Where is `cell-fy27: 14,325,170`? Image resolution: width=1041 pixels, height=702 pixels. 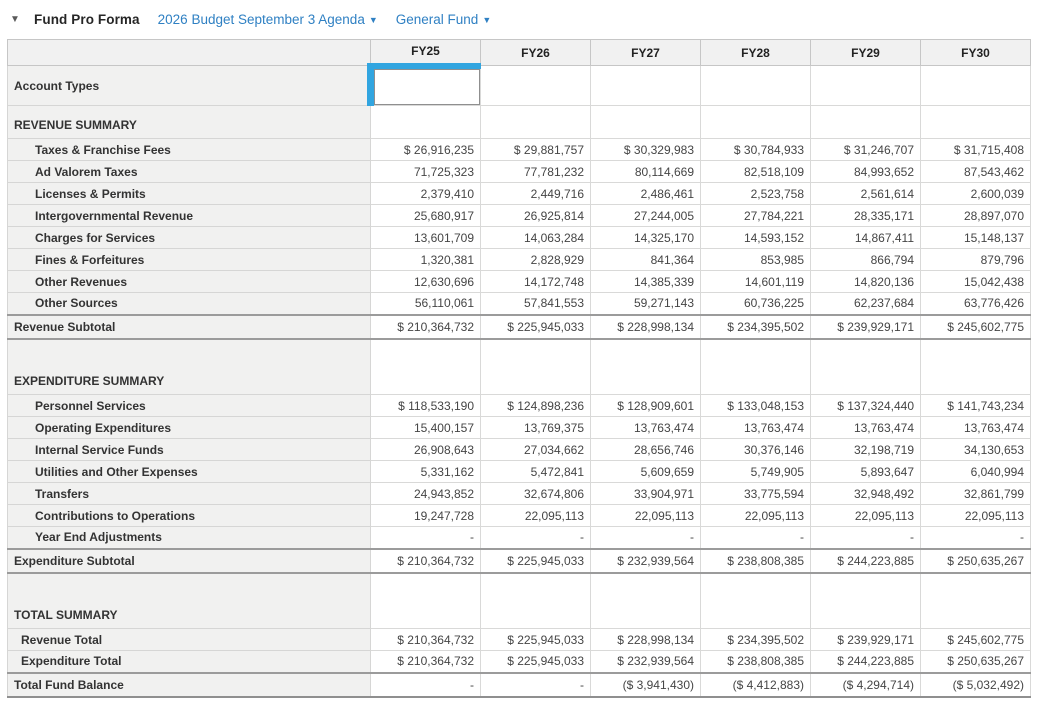 cell-fy27: 14,325,170 is located at coordinates (645, 237).